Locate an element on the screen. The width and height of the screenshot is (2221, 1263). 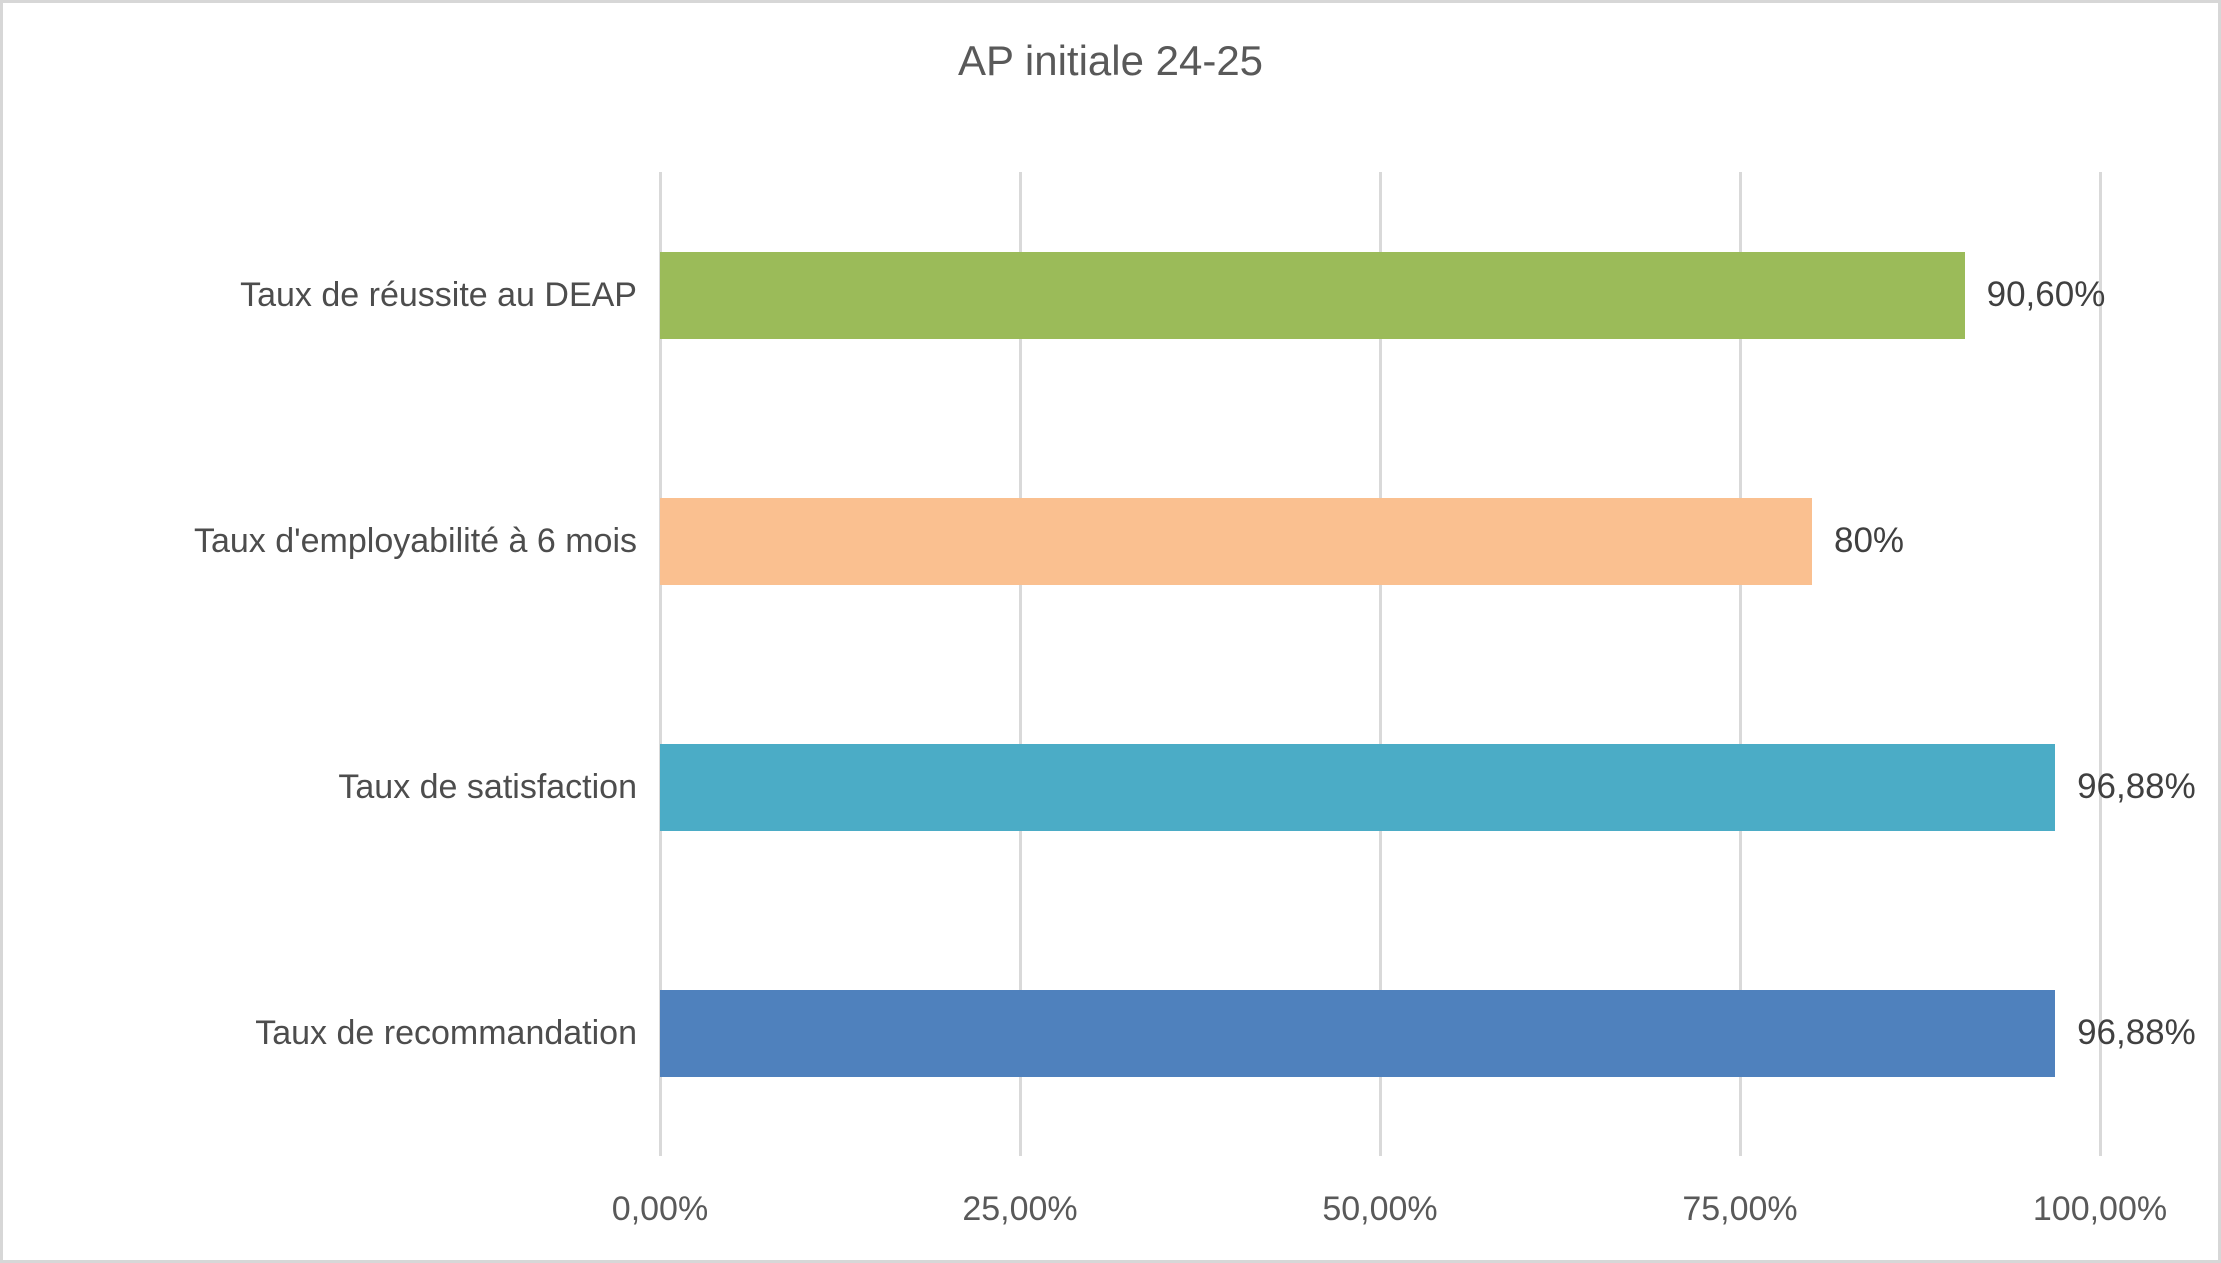
x-axis-tick-label: 75,00% is located at coordinates (1740, 1209).